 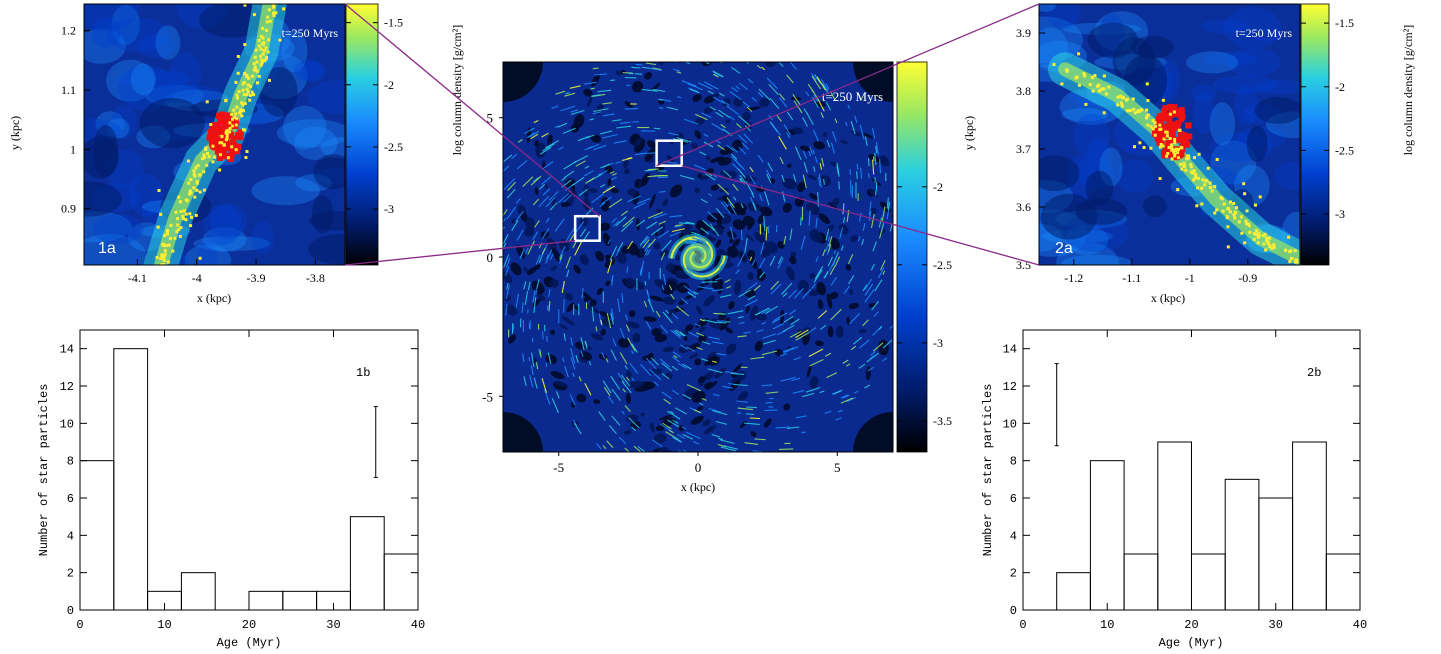 What do you see at coordinates (704, 261) in the screenshot?
I see `spiral-arm` at bounding box center [704, 261].